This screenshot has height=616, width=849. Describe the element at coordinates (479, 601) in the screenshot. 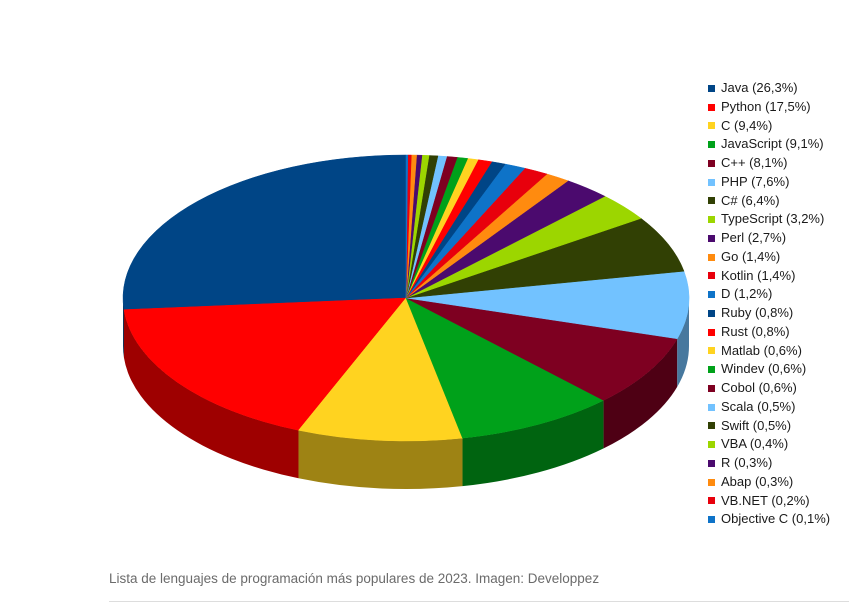

I see `caption-divider` at that location.